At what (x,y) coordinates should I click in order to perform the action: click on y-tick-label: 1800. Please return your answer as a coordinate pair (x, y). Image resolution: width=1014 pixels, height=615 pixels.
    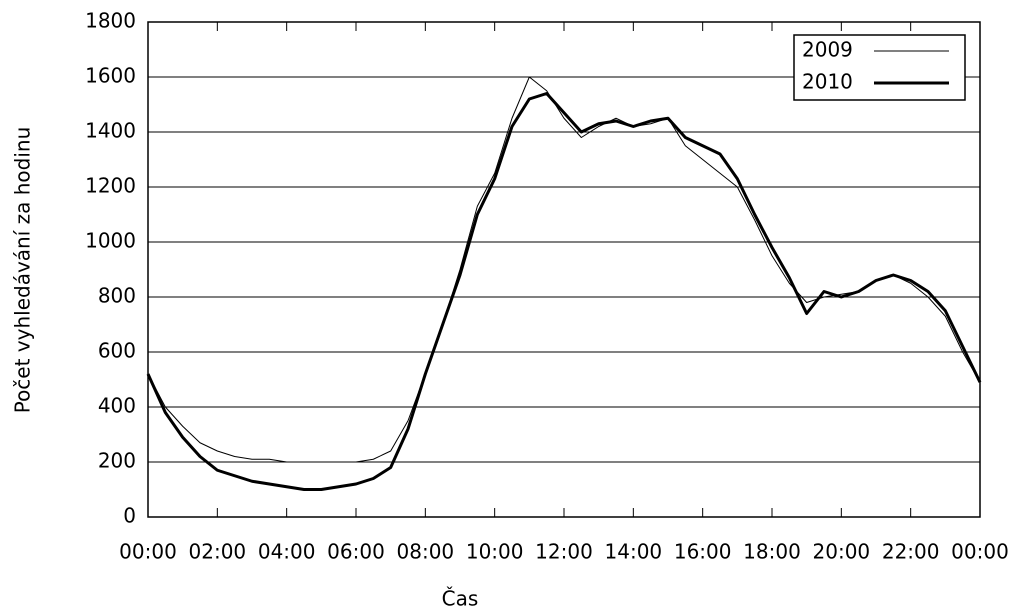
    Looking at the image, I should click on (110, 21).